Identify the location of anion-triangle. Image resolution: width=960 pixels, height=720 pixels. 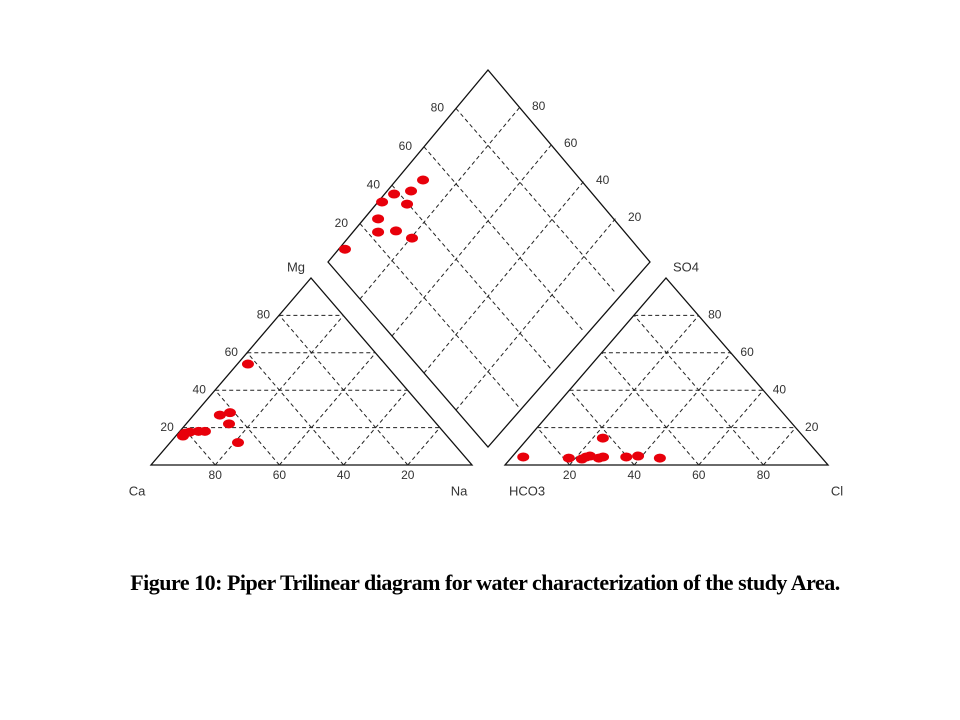
(666, 371).